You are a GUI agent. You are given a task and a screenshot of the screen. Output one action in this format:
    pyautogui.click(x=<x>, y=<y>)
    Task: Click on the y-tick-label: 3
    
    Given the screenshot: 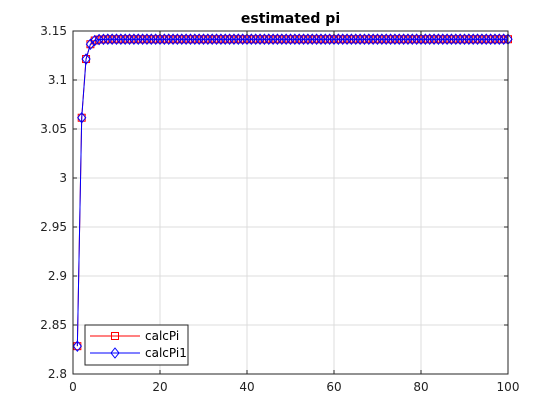 What is the action you would take?
    pyautogui.click(x=63, y=178)
    